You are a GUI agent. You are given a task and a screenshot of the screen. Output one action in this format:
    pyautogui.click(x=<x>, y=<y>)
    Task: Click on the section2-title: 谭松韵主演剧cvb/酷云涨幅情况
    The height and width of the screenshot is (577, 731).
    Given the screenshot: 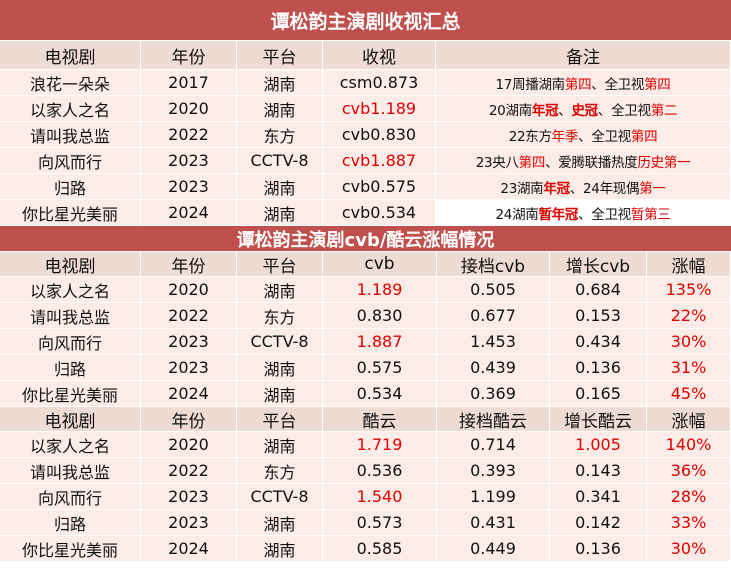 What is the action you would take?
    pyautogui.click(x=365, y=239)
    